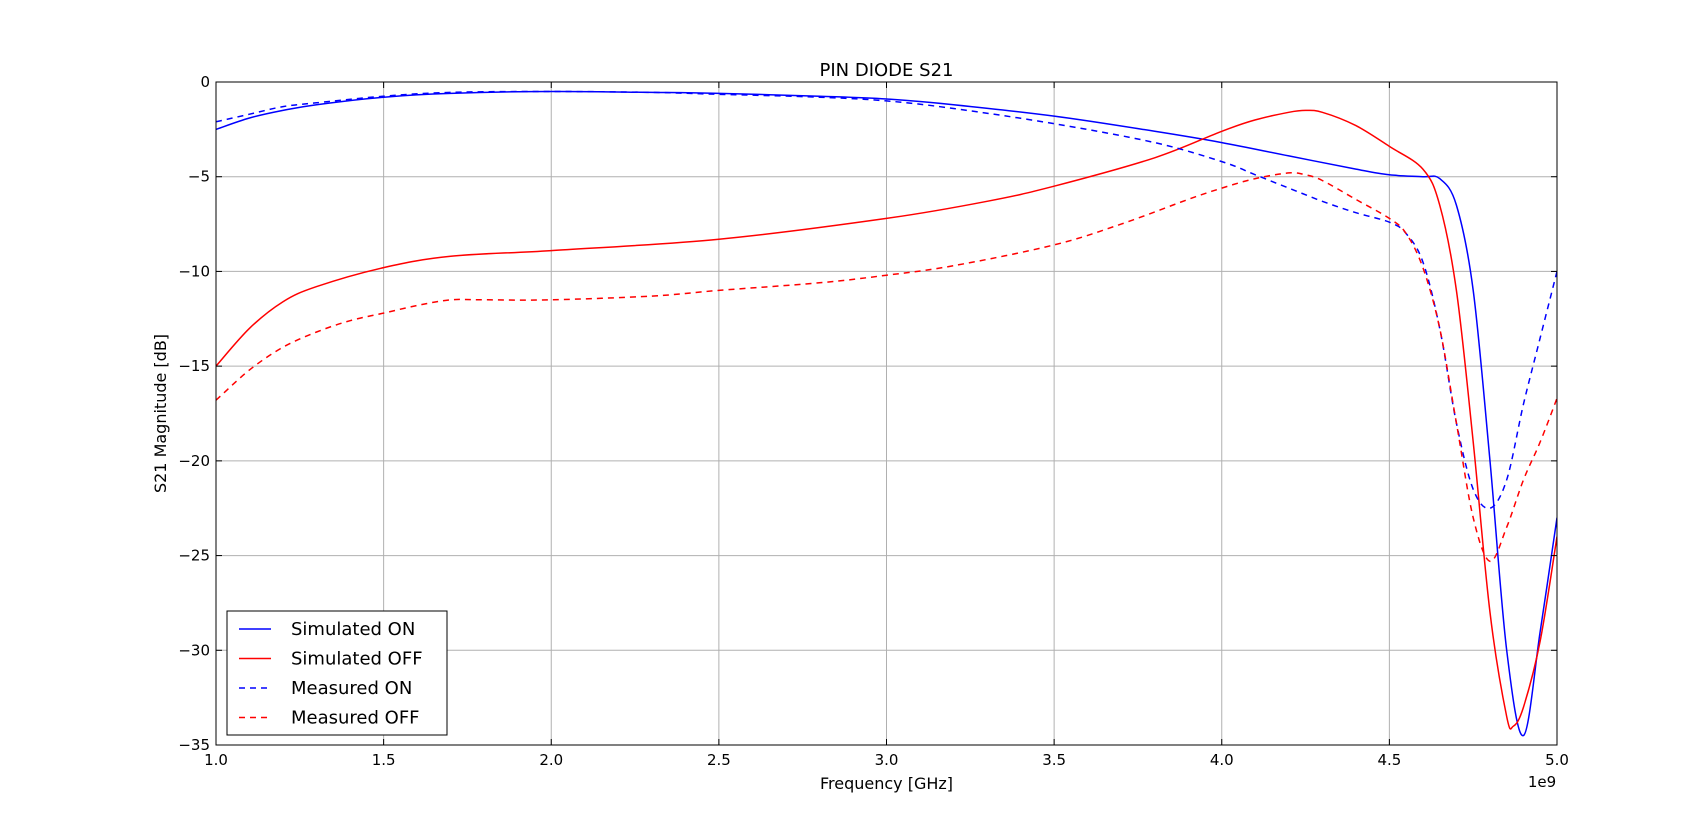 The image size is (1707, 816). I want to click on y-axis-title: S21 Magnitude [dB], so click(160, 413).